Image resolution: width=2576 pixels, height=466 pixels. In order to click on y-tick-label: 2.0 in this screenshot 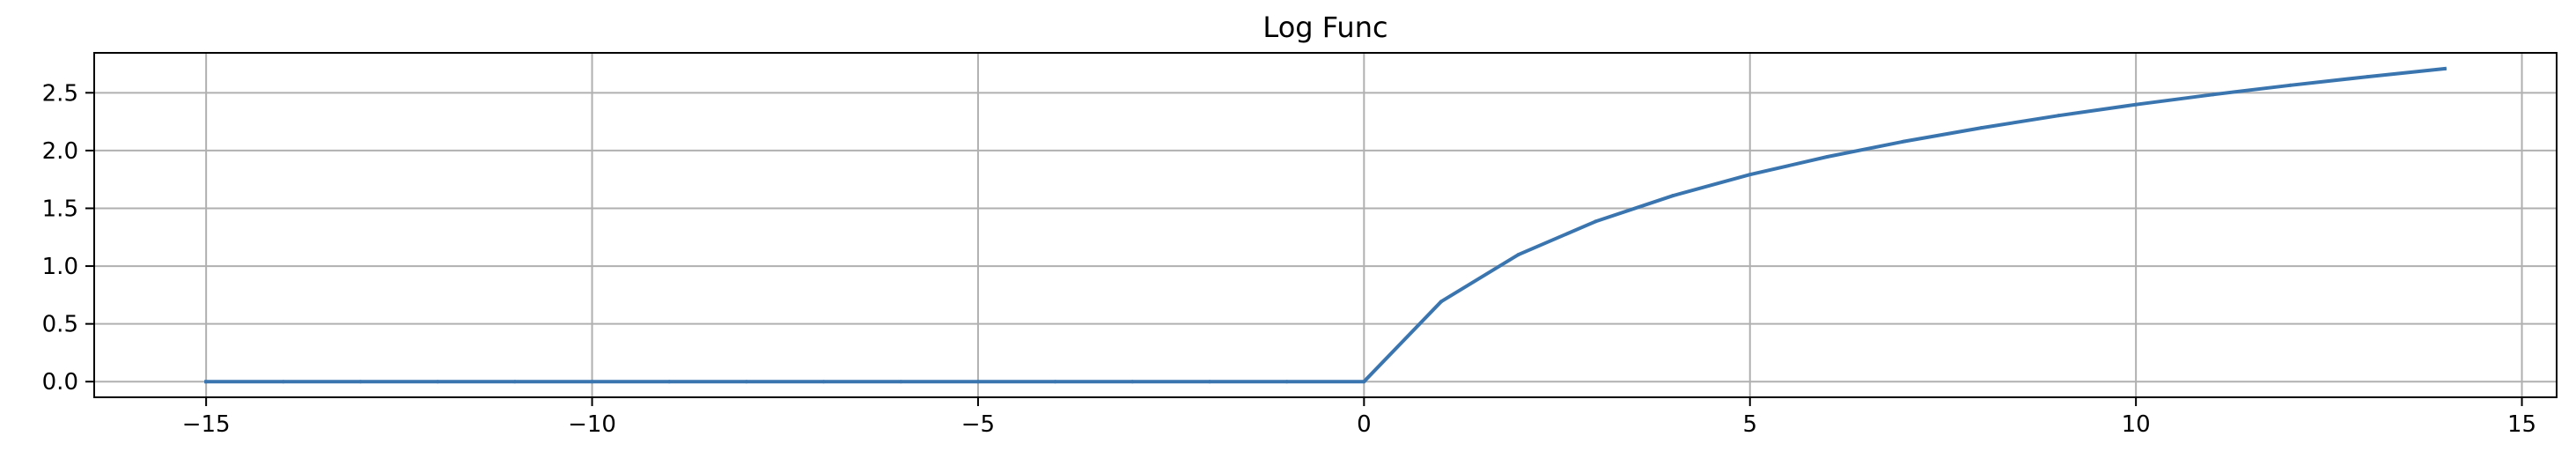, I will do `click(60, 151)`.